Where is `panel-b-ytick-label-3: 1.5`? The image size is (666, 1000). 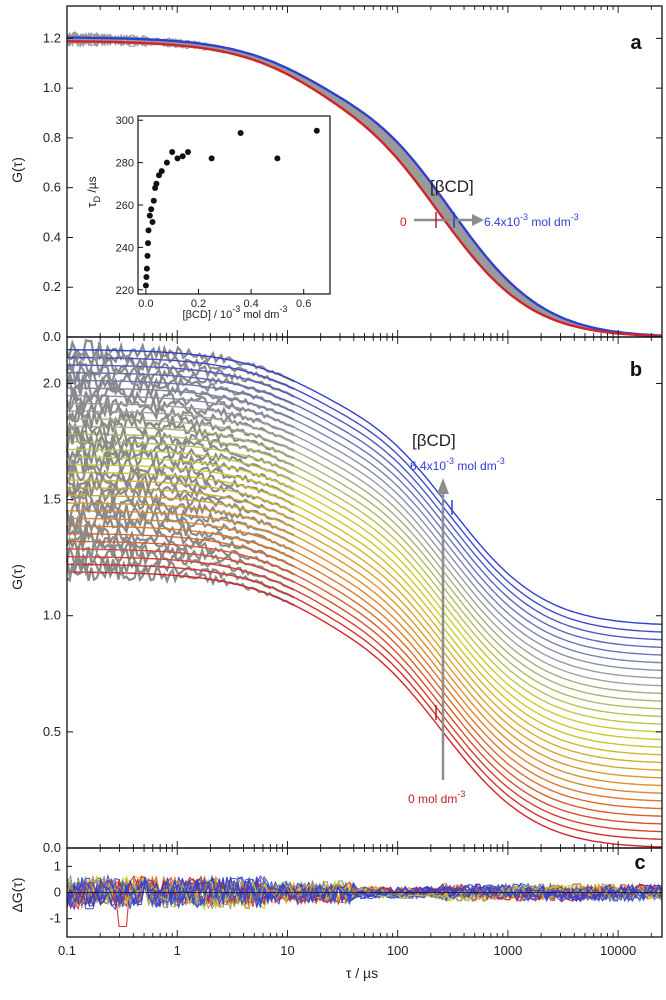 panel-b-ytick-label-3: 1.5 is located at coordinates (52, 499).